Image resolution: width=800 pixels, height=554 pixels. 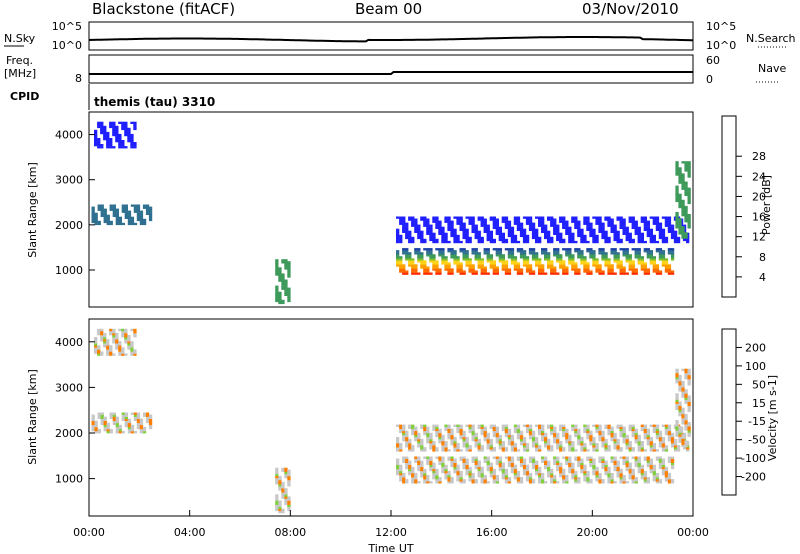 I want to click on freq-label: Freq., so click(x=19, y=60).